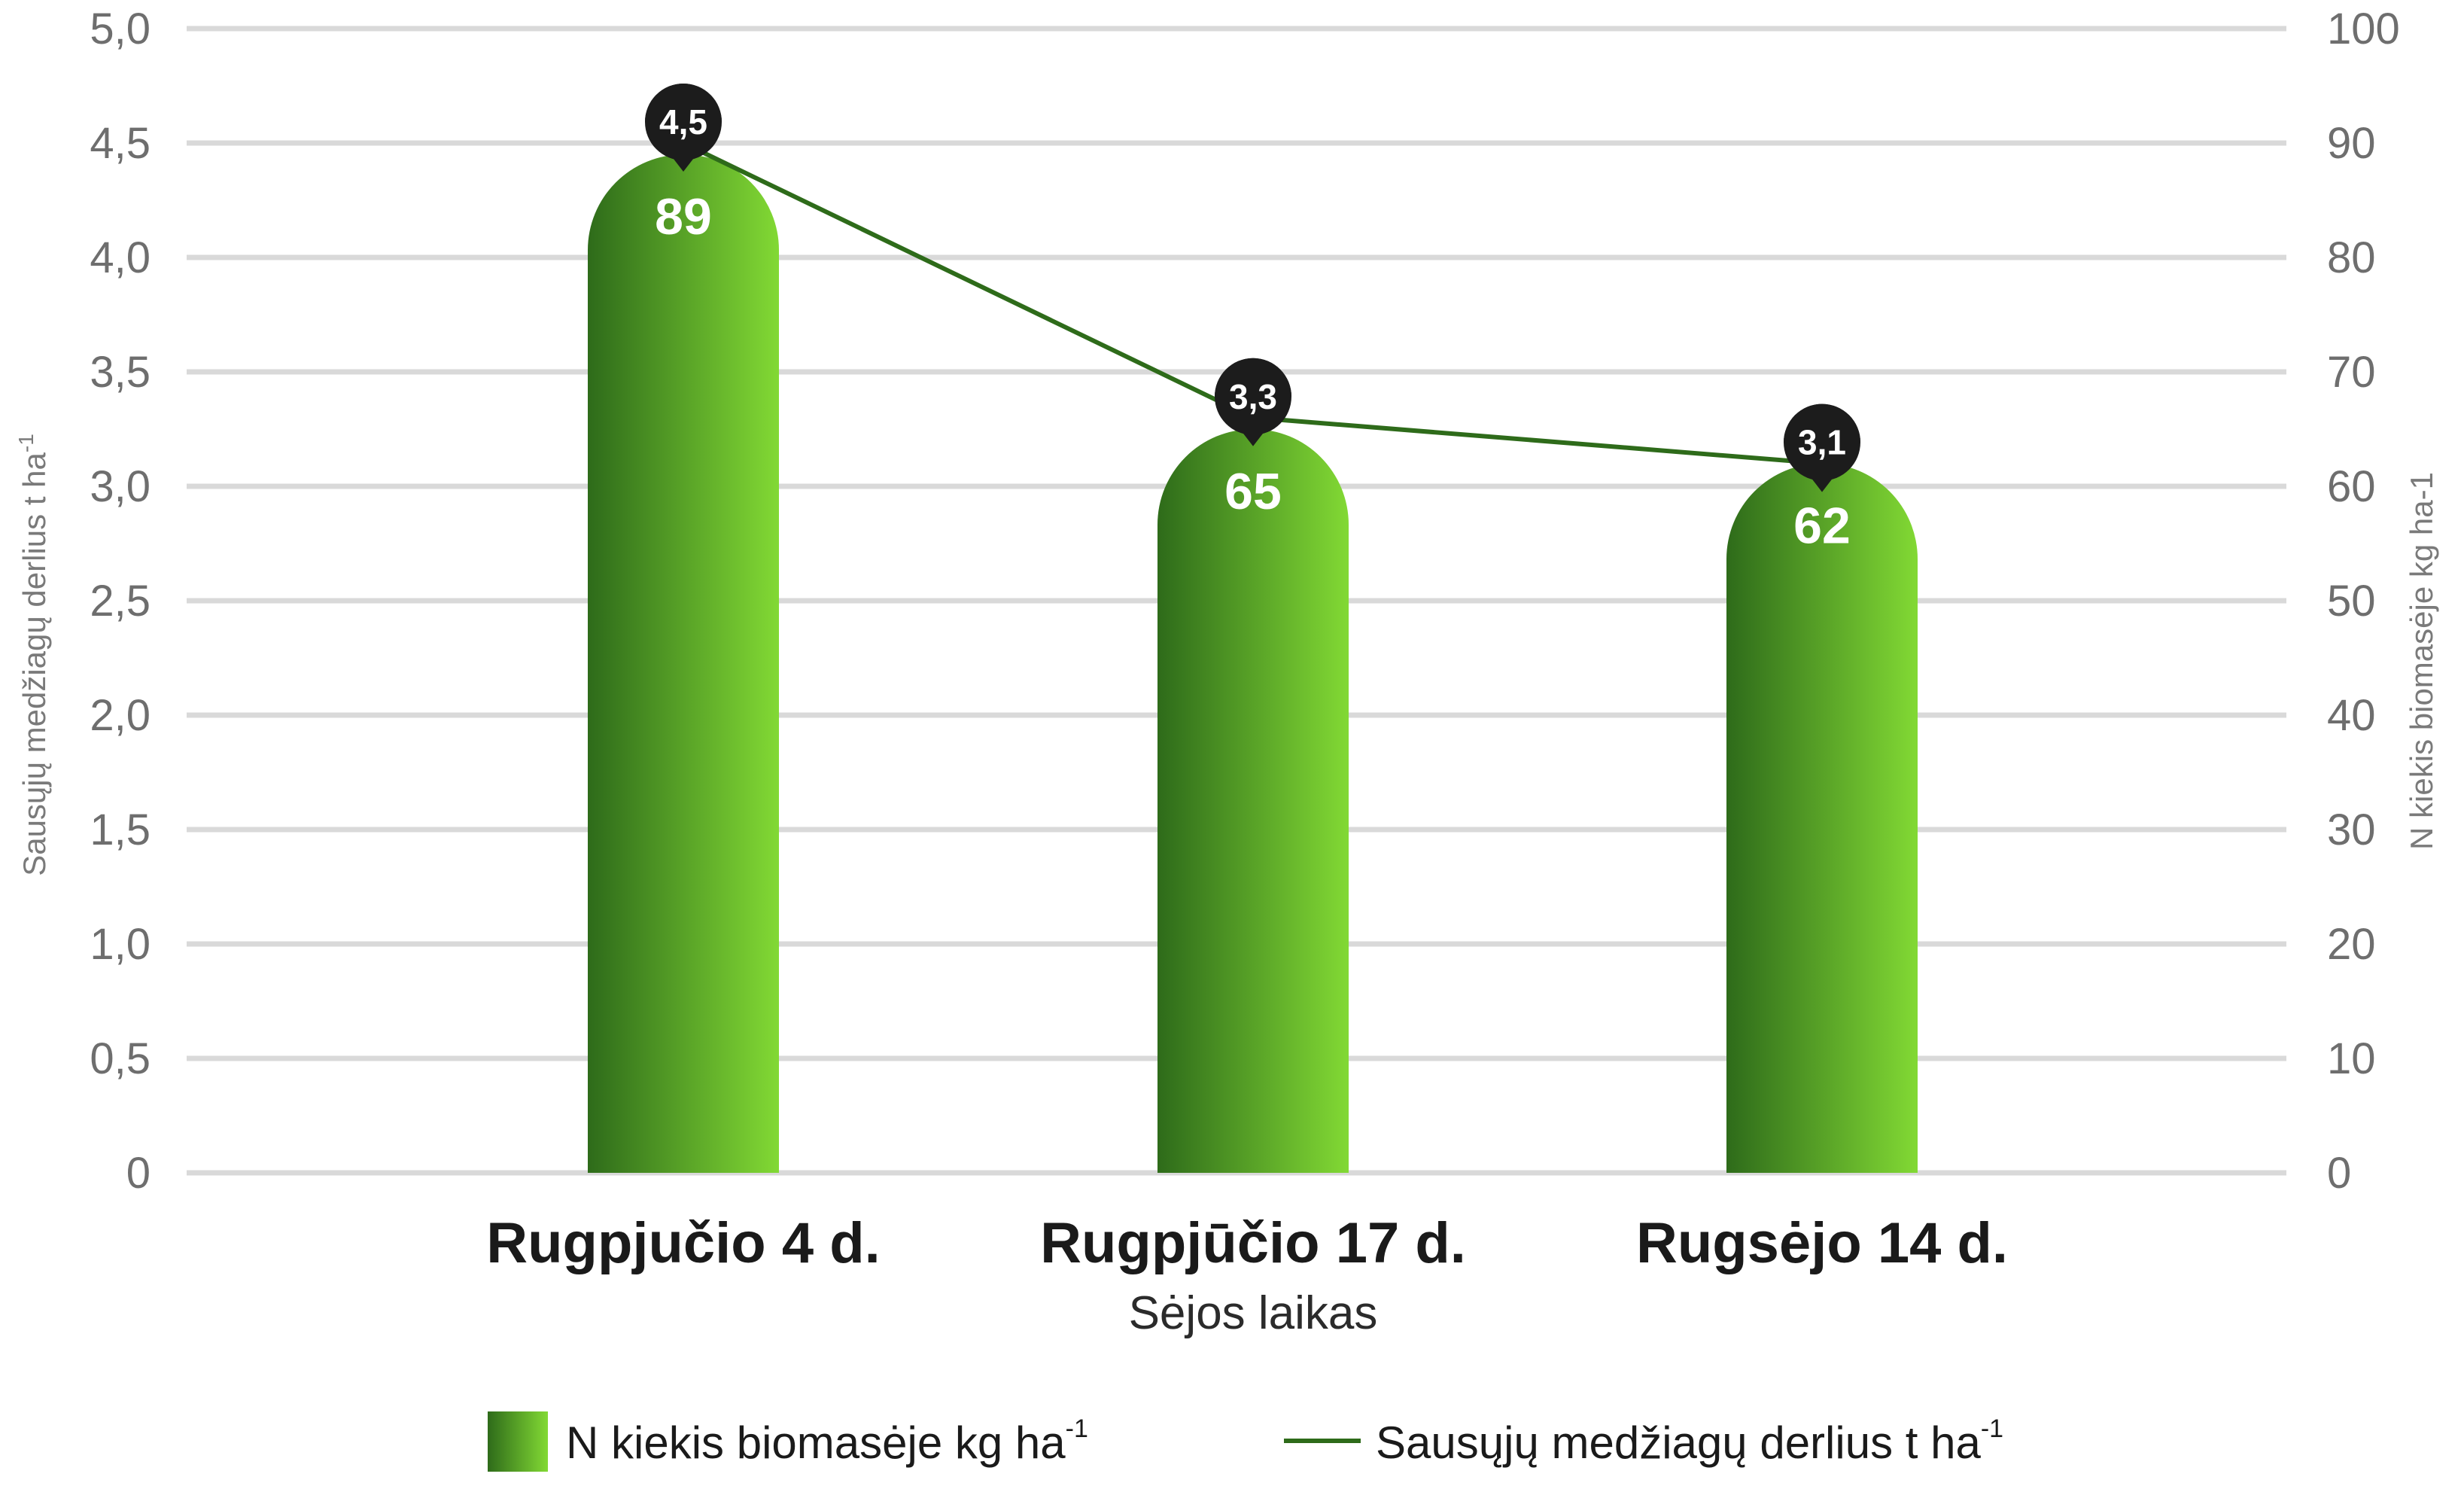  Describe the element at coordinates (1822, 526) in the screenshot. I see `bar-value-label: 62` at that location.